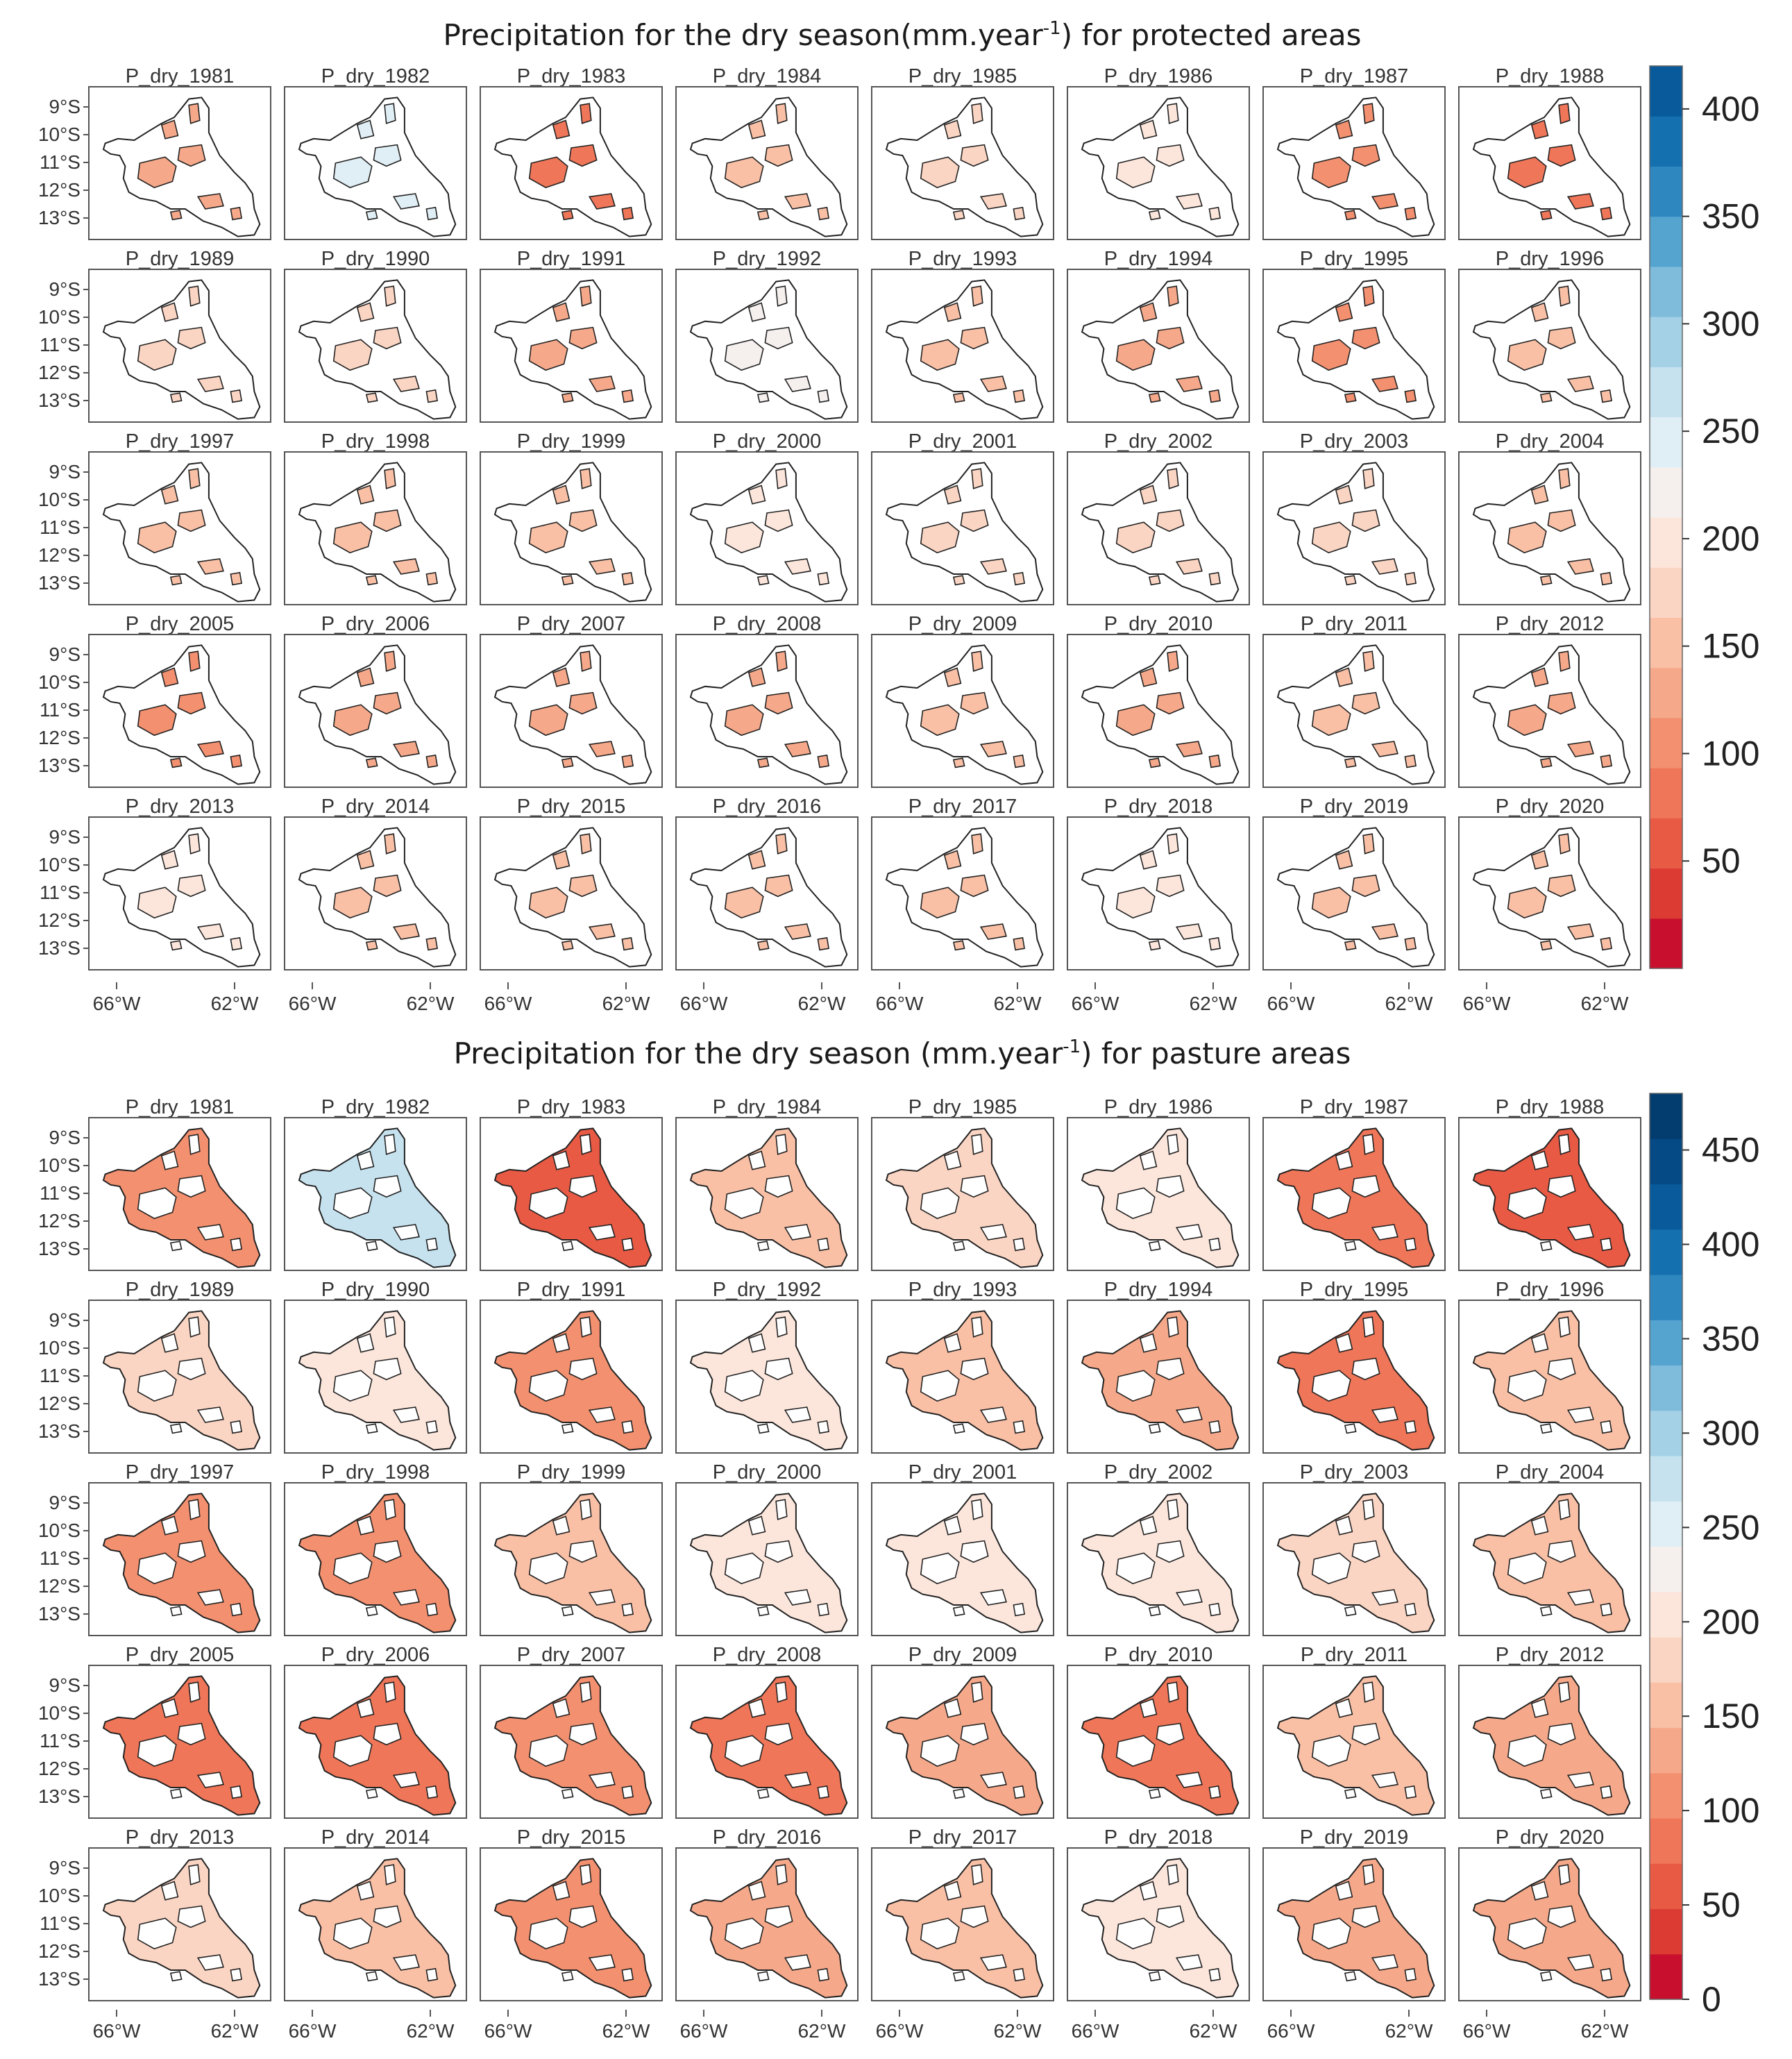 The width and height of the screenshot is (1792, 2059). What do you see at coordinates (767, 1366) in the screenshot?
I see `map-panel-1992: P_dry_1992` at bounding box center [767, 1366].